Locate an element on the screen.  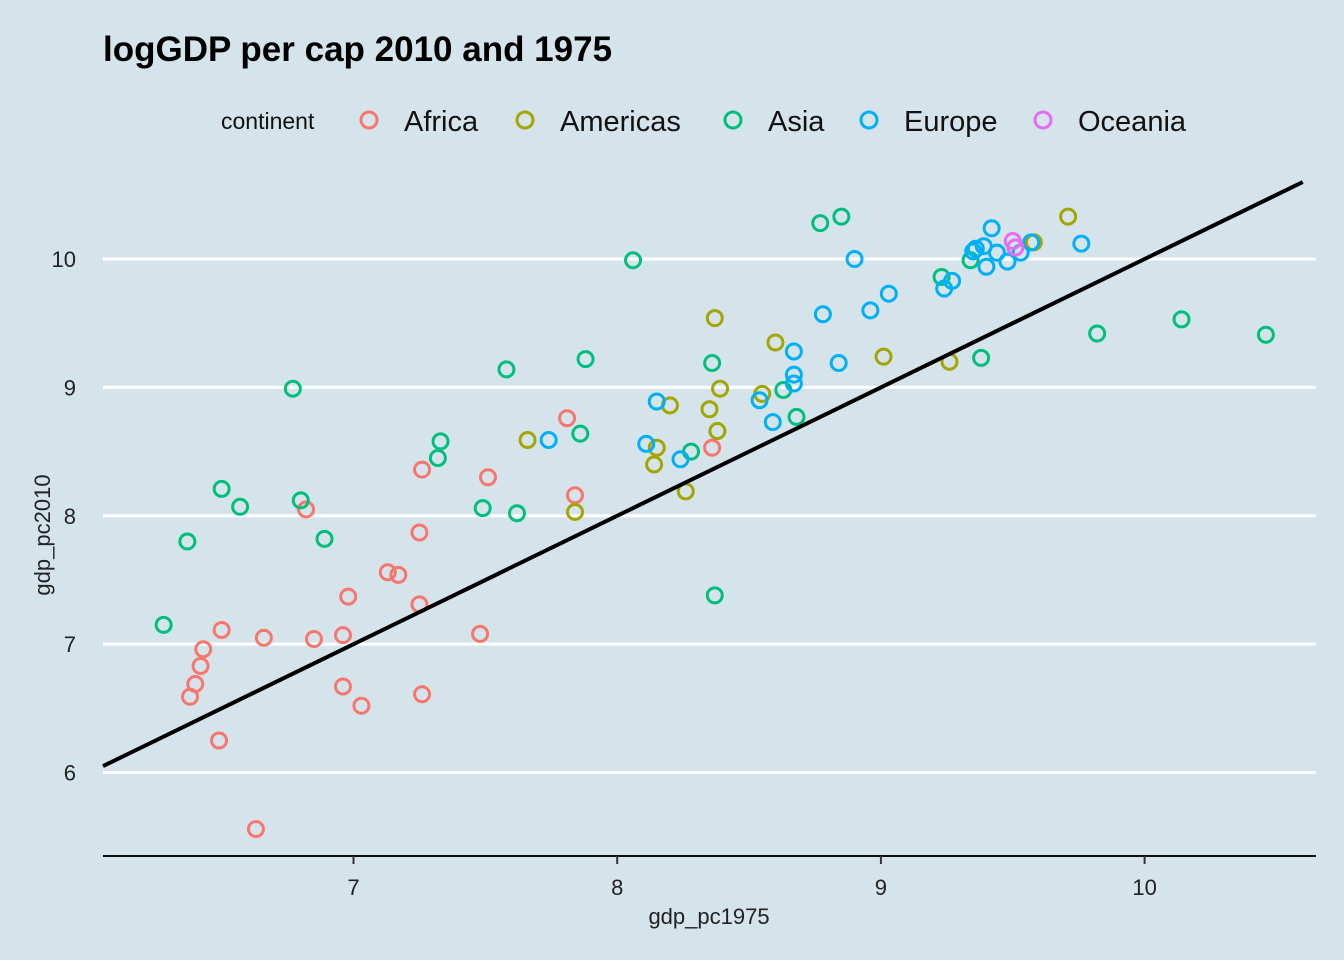
y-tick-label: 8 is located at coordinates (70, 516).